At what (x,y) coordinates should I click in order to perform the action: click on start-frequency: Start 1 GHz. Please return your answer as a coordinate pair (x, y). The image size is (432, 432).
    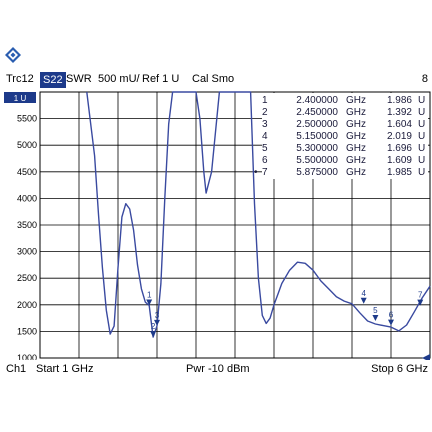
    Looking at the image, I should click on (65, 369).